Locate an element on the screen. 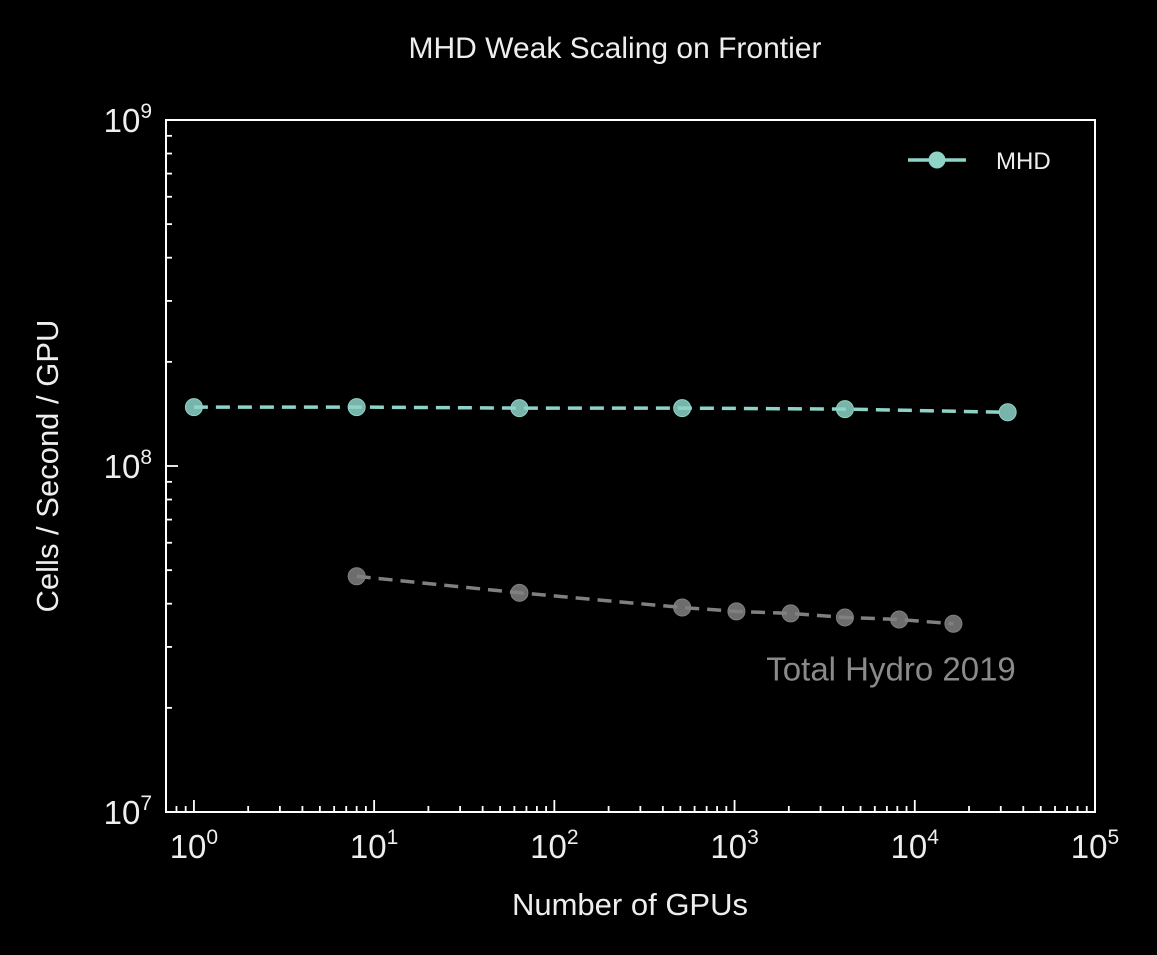 This screenshot has height=955, width=1157. y-axis: 10⁷ 10⁸ 10⁹ is located at coordinates (141, 465).